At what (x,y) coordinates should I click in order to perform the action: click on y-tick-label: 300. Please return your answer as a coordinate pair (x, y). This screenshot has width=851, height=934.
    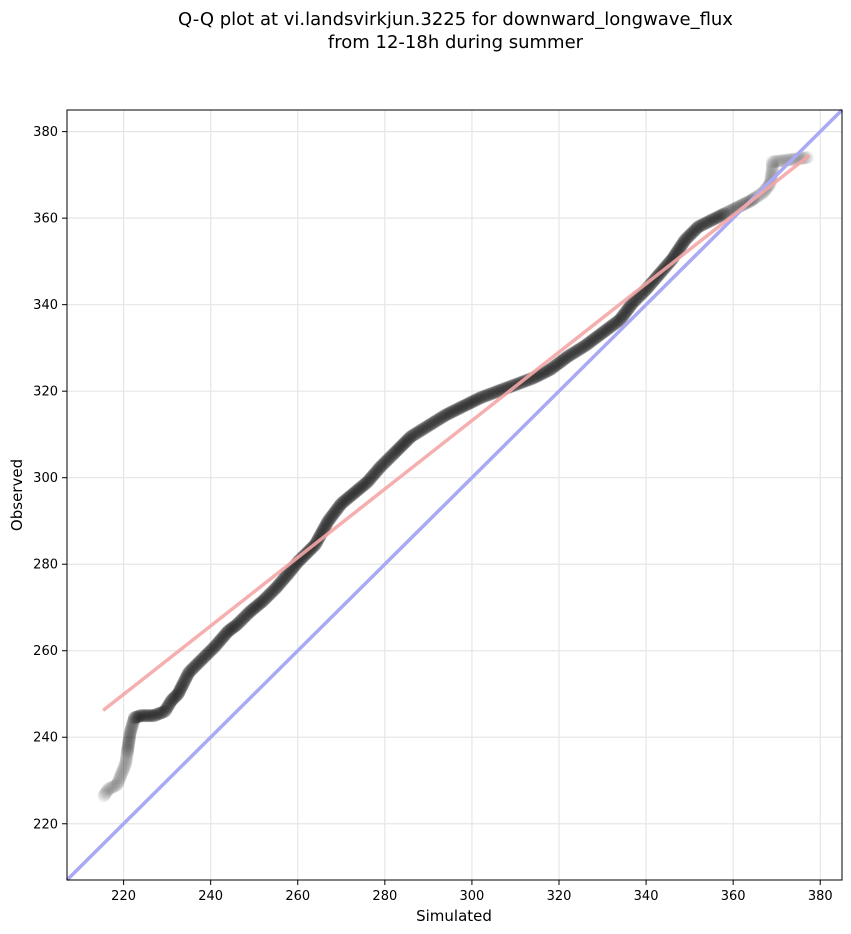
    Looking at the image, I should click on (45, 478).